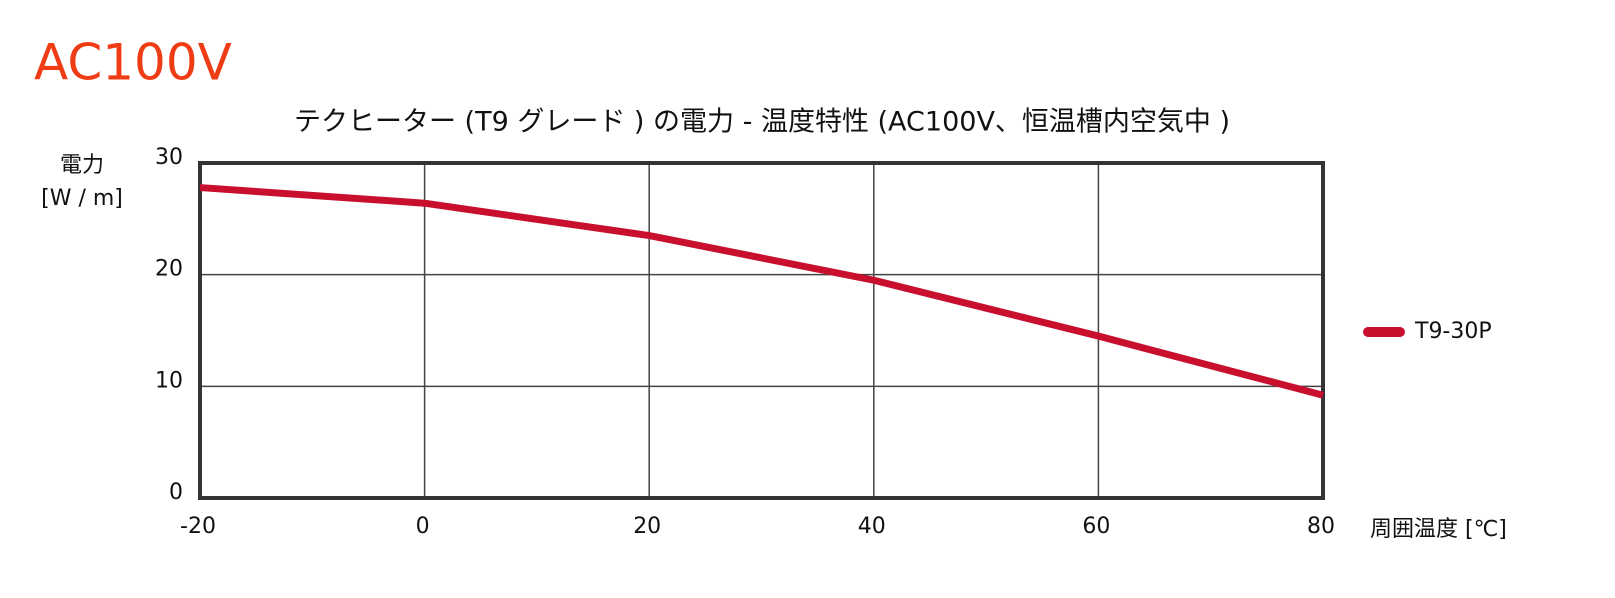 The height and width of the screenshot is (598, 1615). I want to click on page-header: AC100V, so click(133, 63).